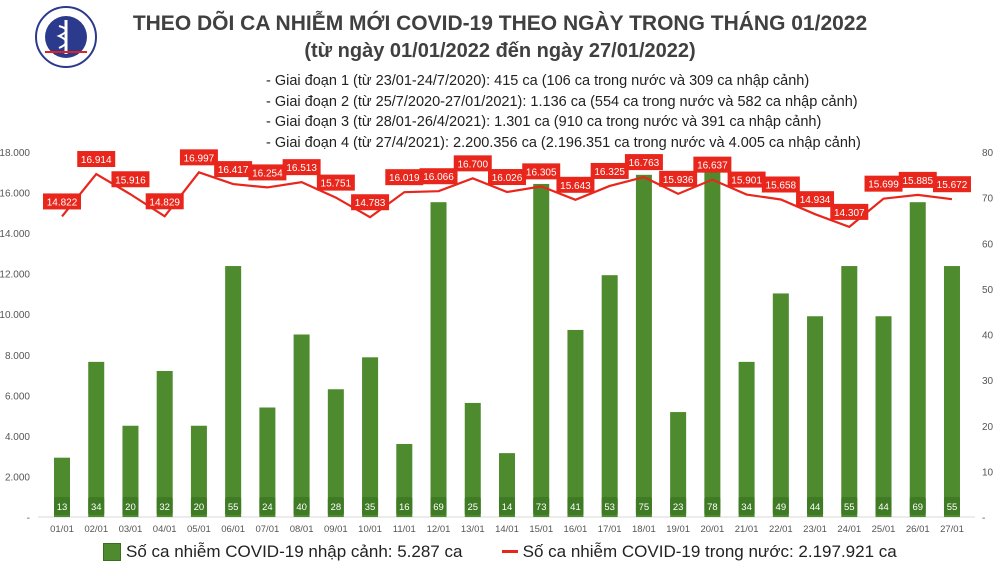  What do you see at coordinates (336, 529) in the screenshot?
I see `x-tick-label: 09/01` at bounding box center [336, 529].